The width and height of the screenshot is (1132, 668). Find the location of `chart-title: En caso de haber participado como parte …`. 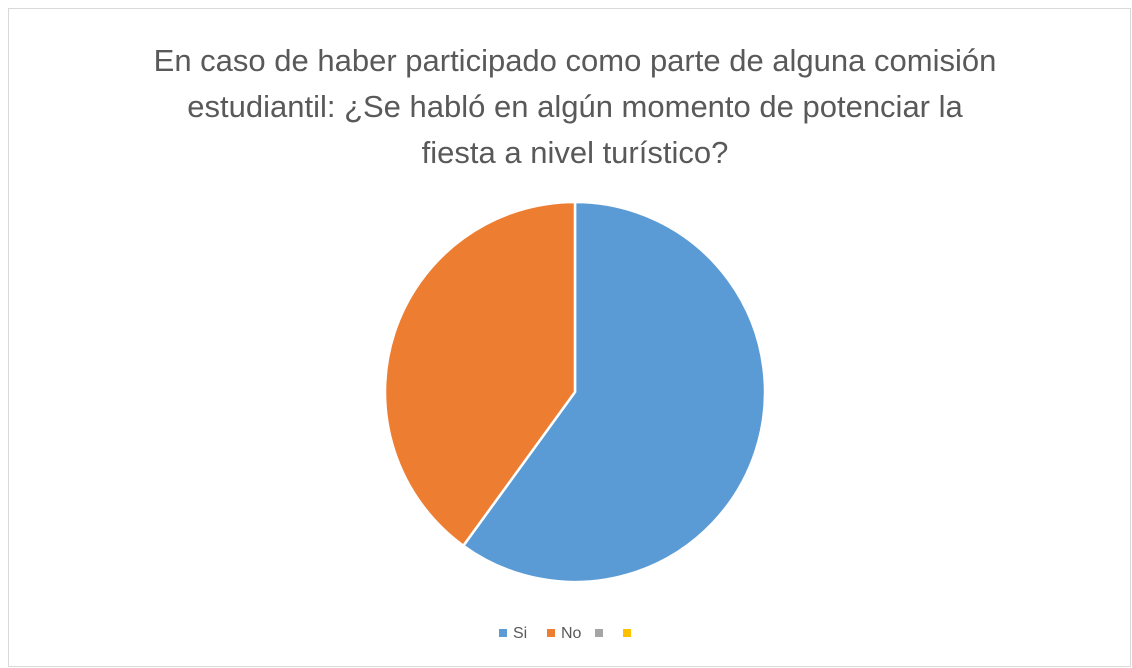

chart-title: En caso de haber participado como parte … is located at coordinates (575, 106).